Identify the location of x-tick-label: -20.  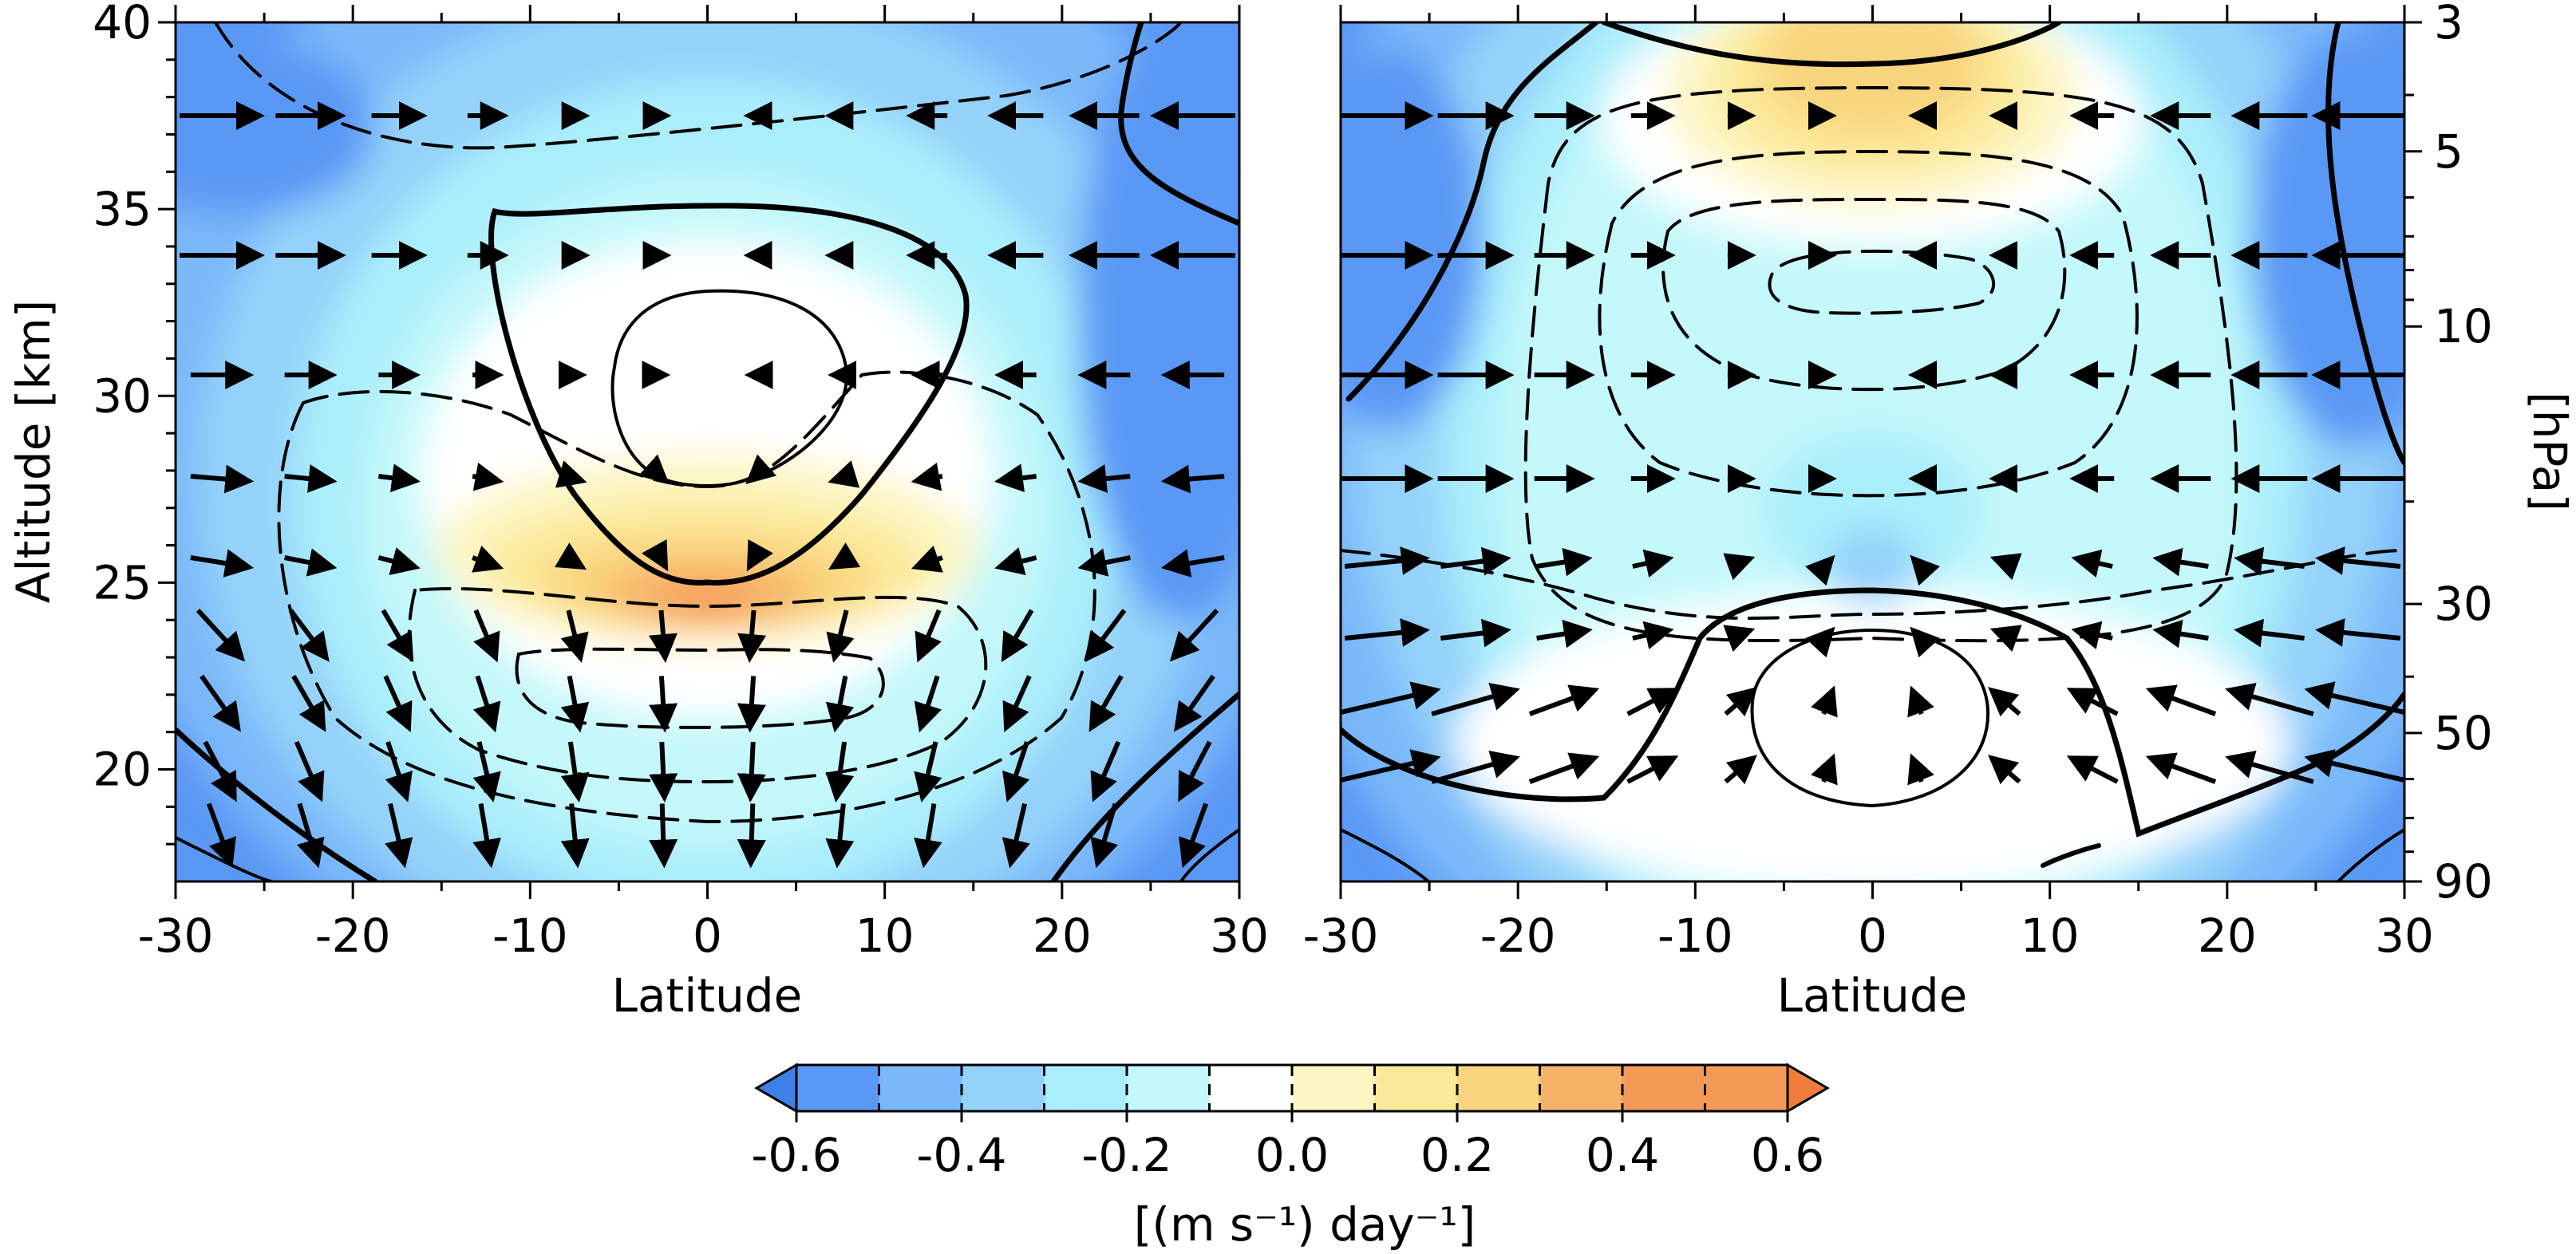
(353, 936).